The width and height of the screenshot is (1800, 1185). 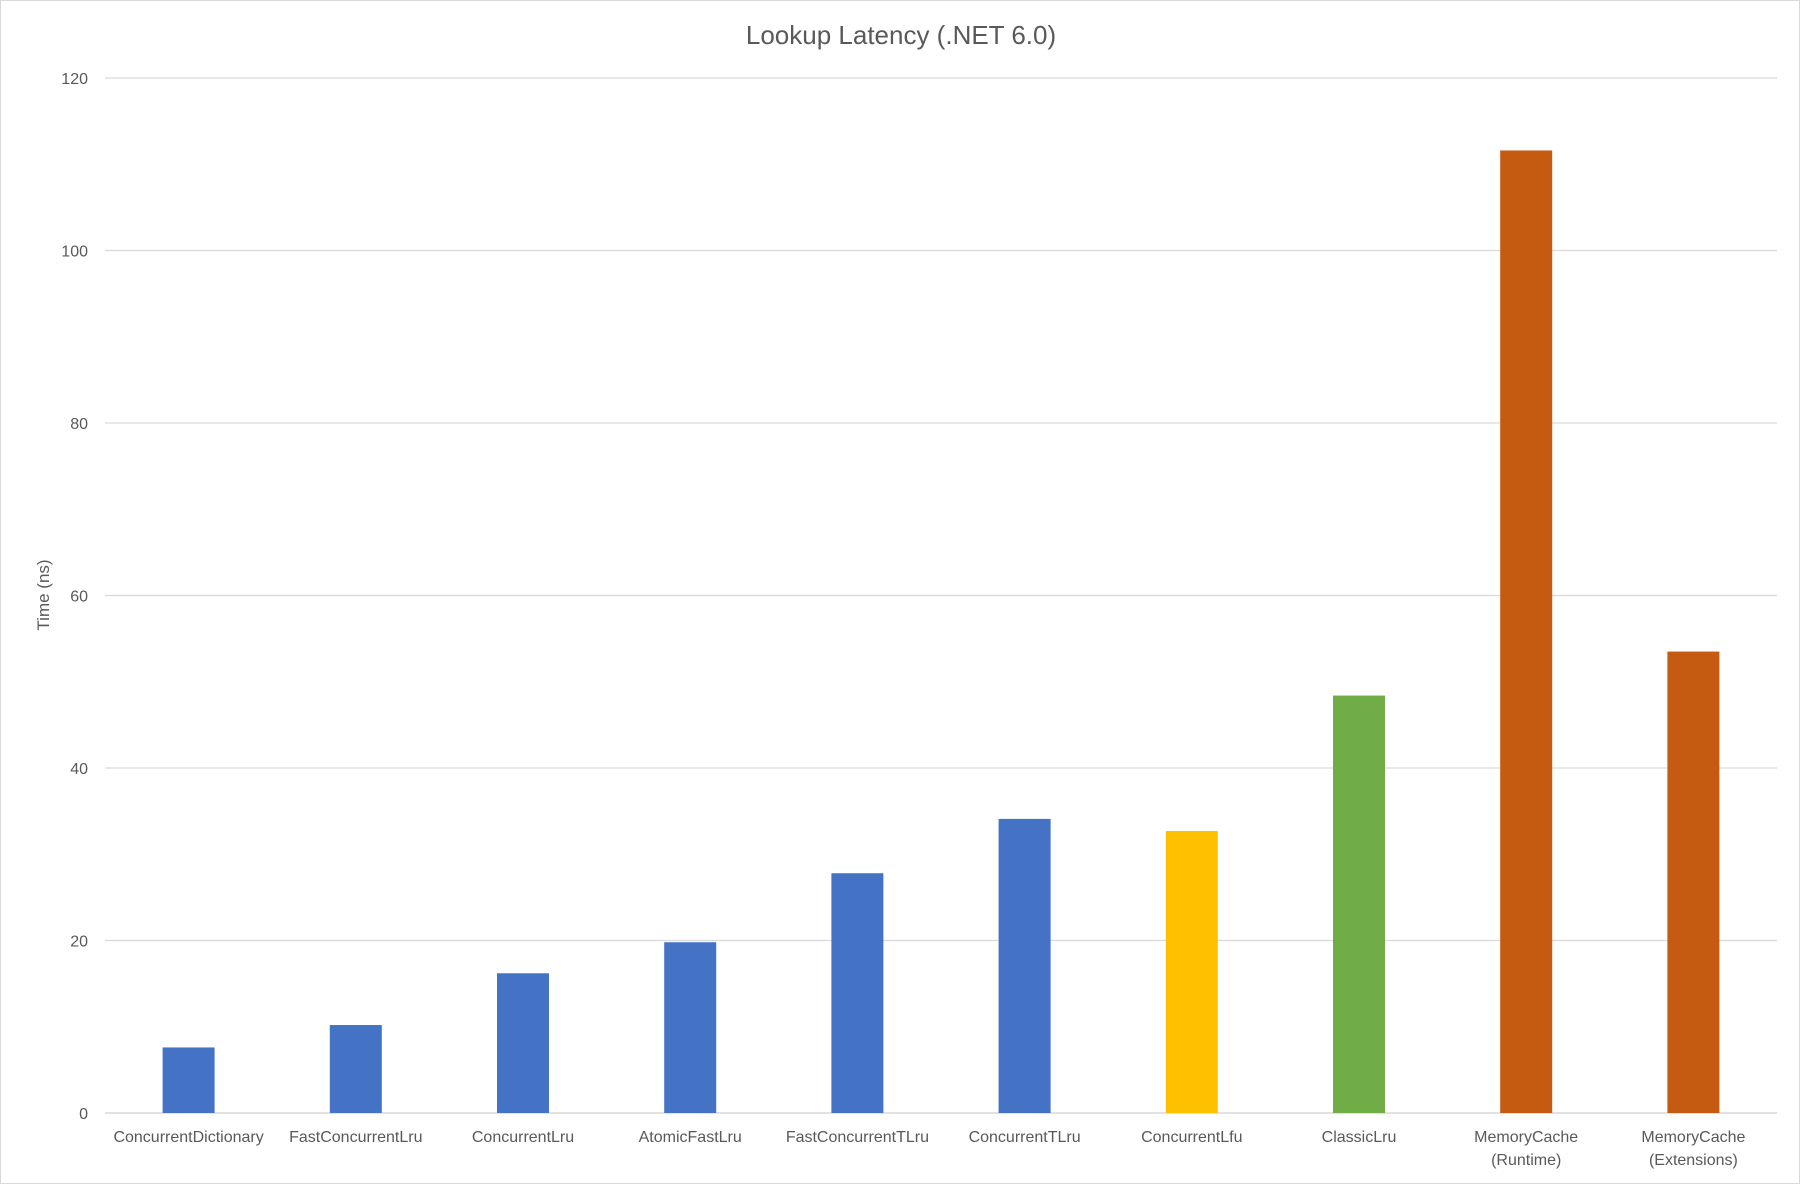 What do you see at coordinates (901, 35) in the screenshot?
I see `chart-title: Lookup Latency (.NET 6.0)` at bounding box center [901, 35].